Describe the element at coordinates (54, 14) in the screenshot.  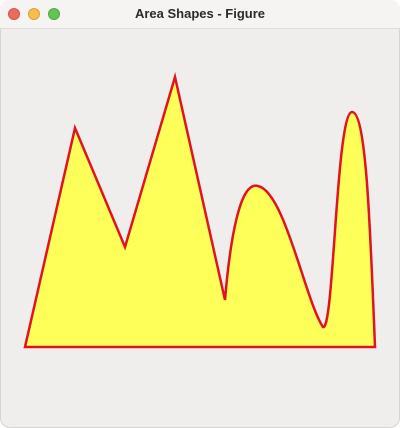
I see `zoom-window-button` at that location.